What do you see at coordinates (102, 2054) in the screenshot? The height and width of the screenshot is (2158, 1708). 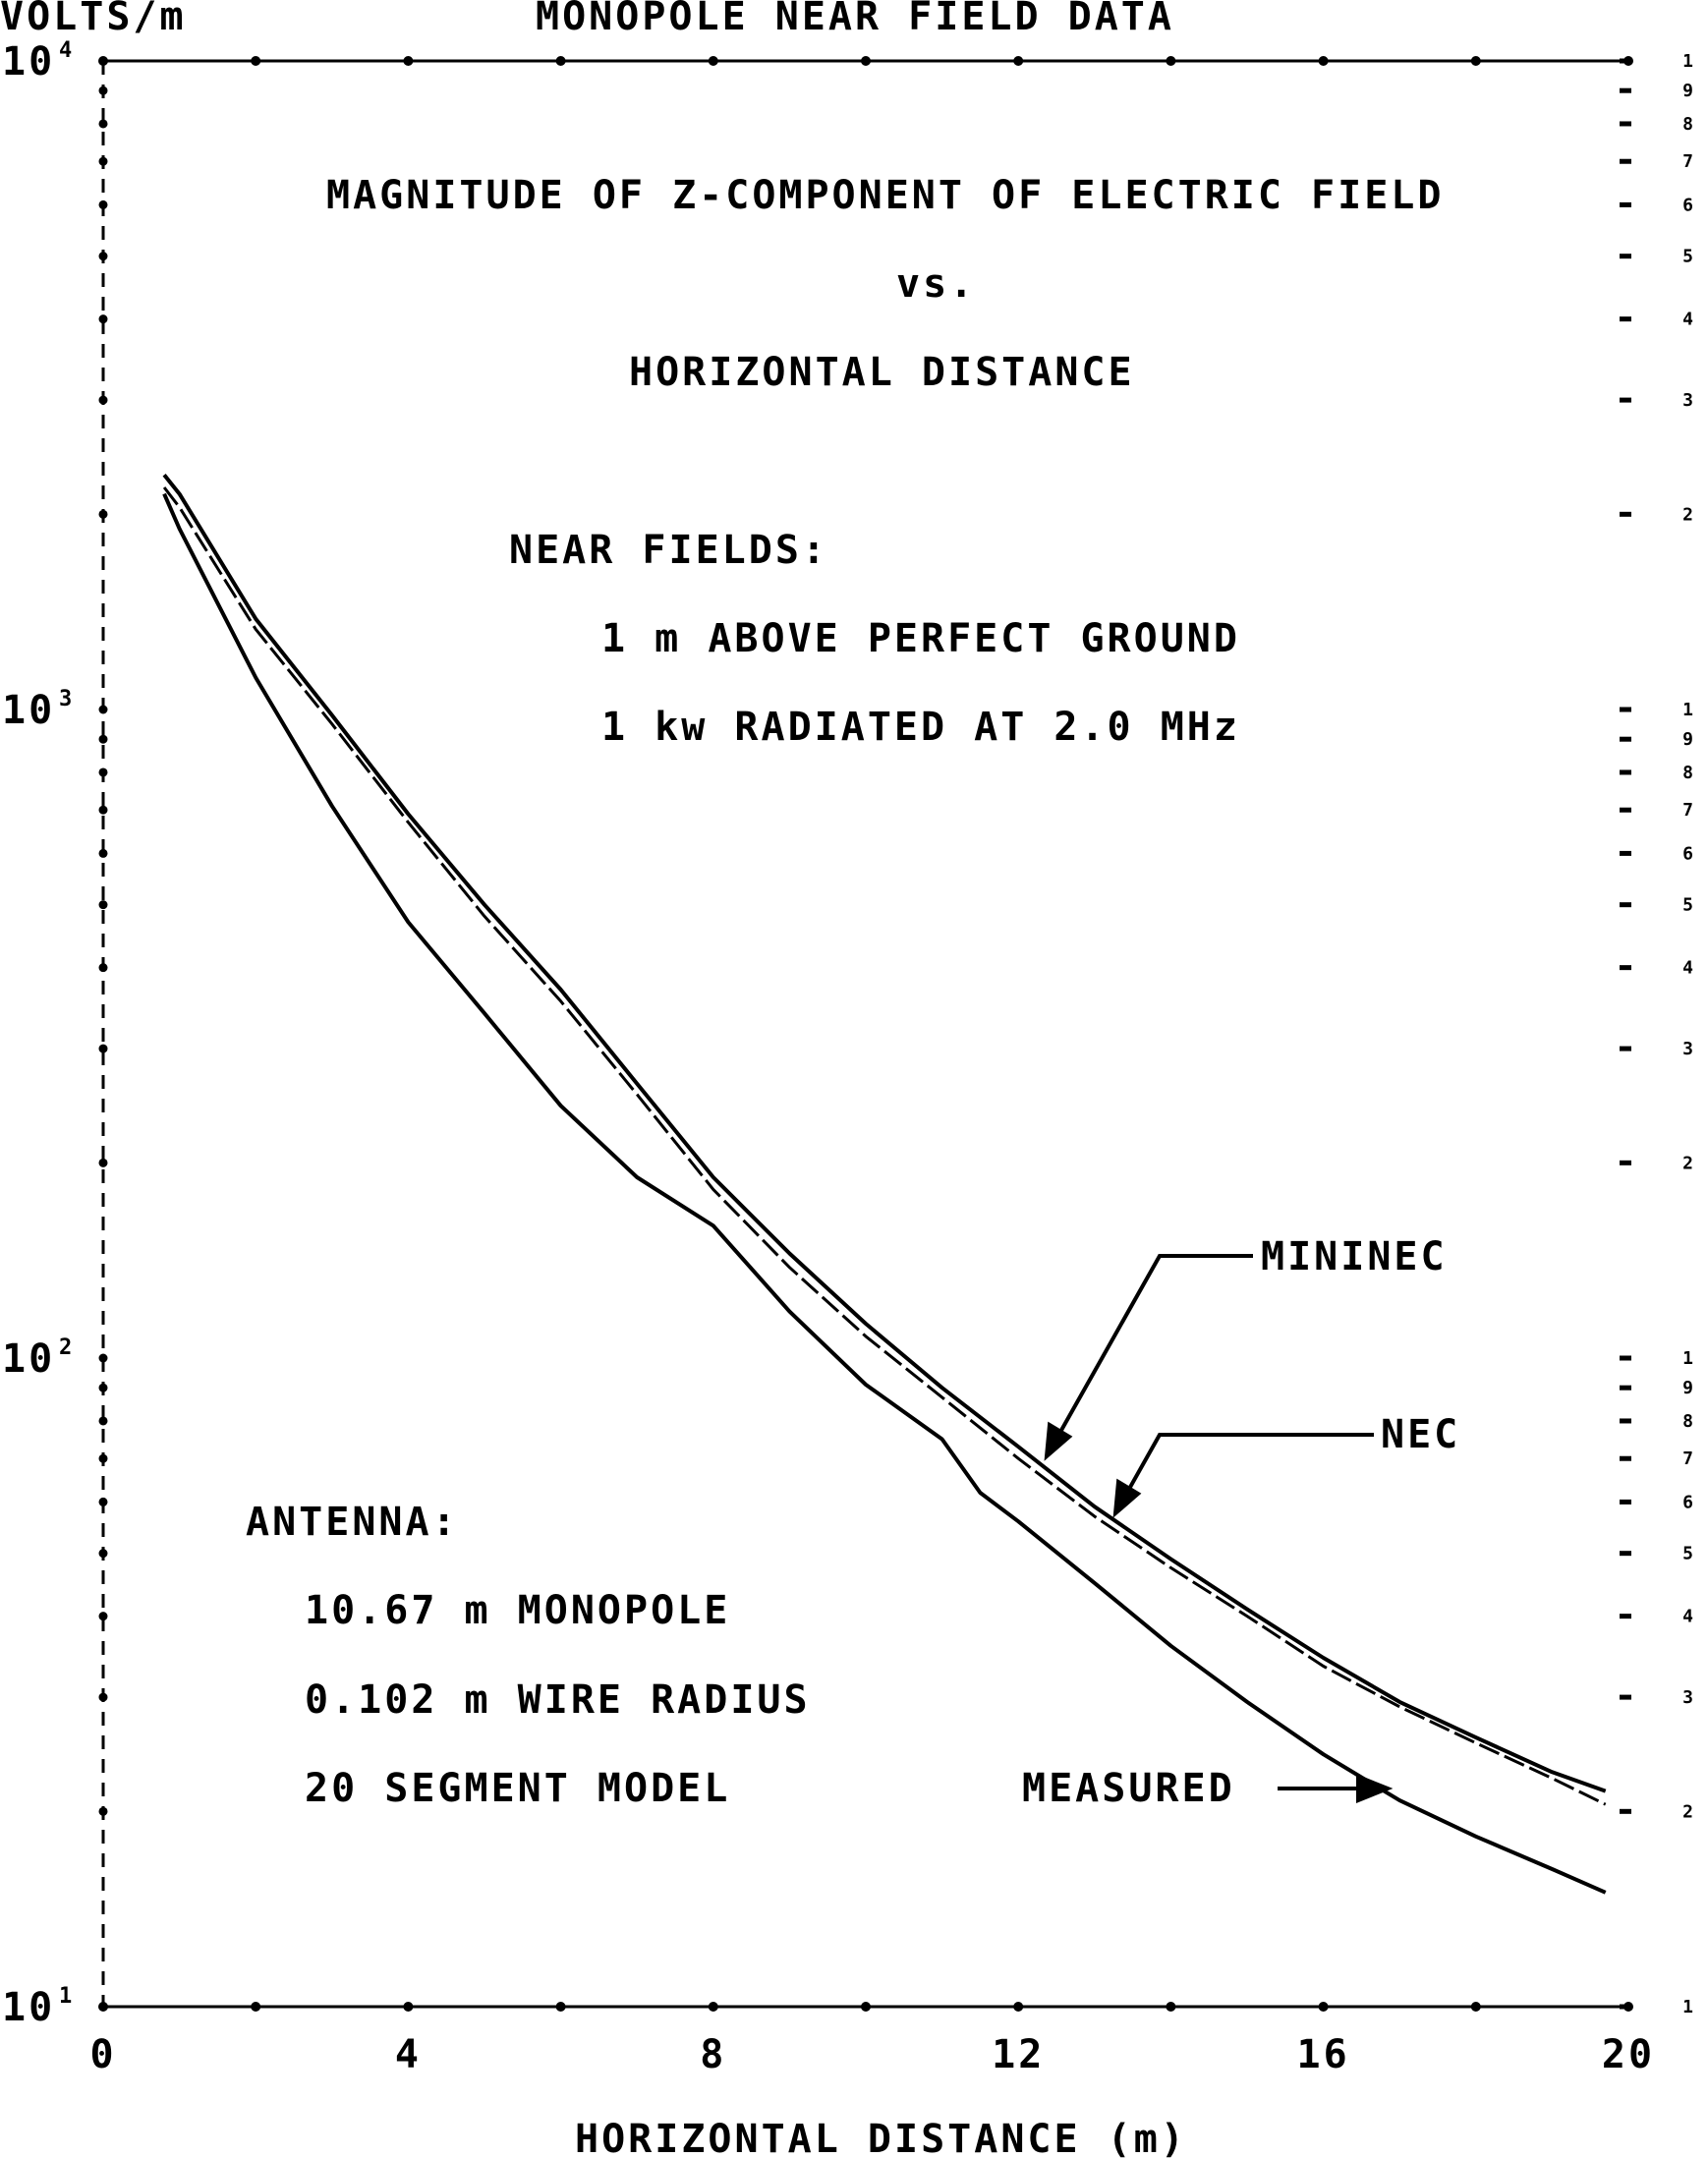 I see `x-tick-label: 0` at bounding box center [102, 2054].